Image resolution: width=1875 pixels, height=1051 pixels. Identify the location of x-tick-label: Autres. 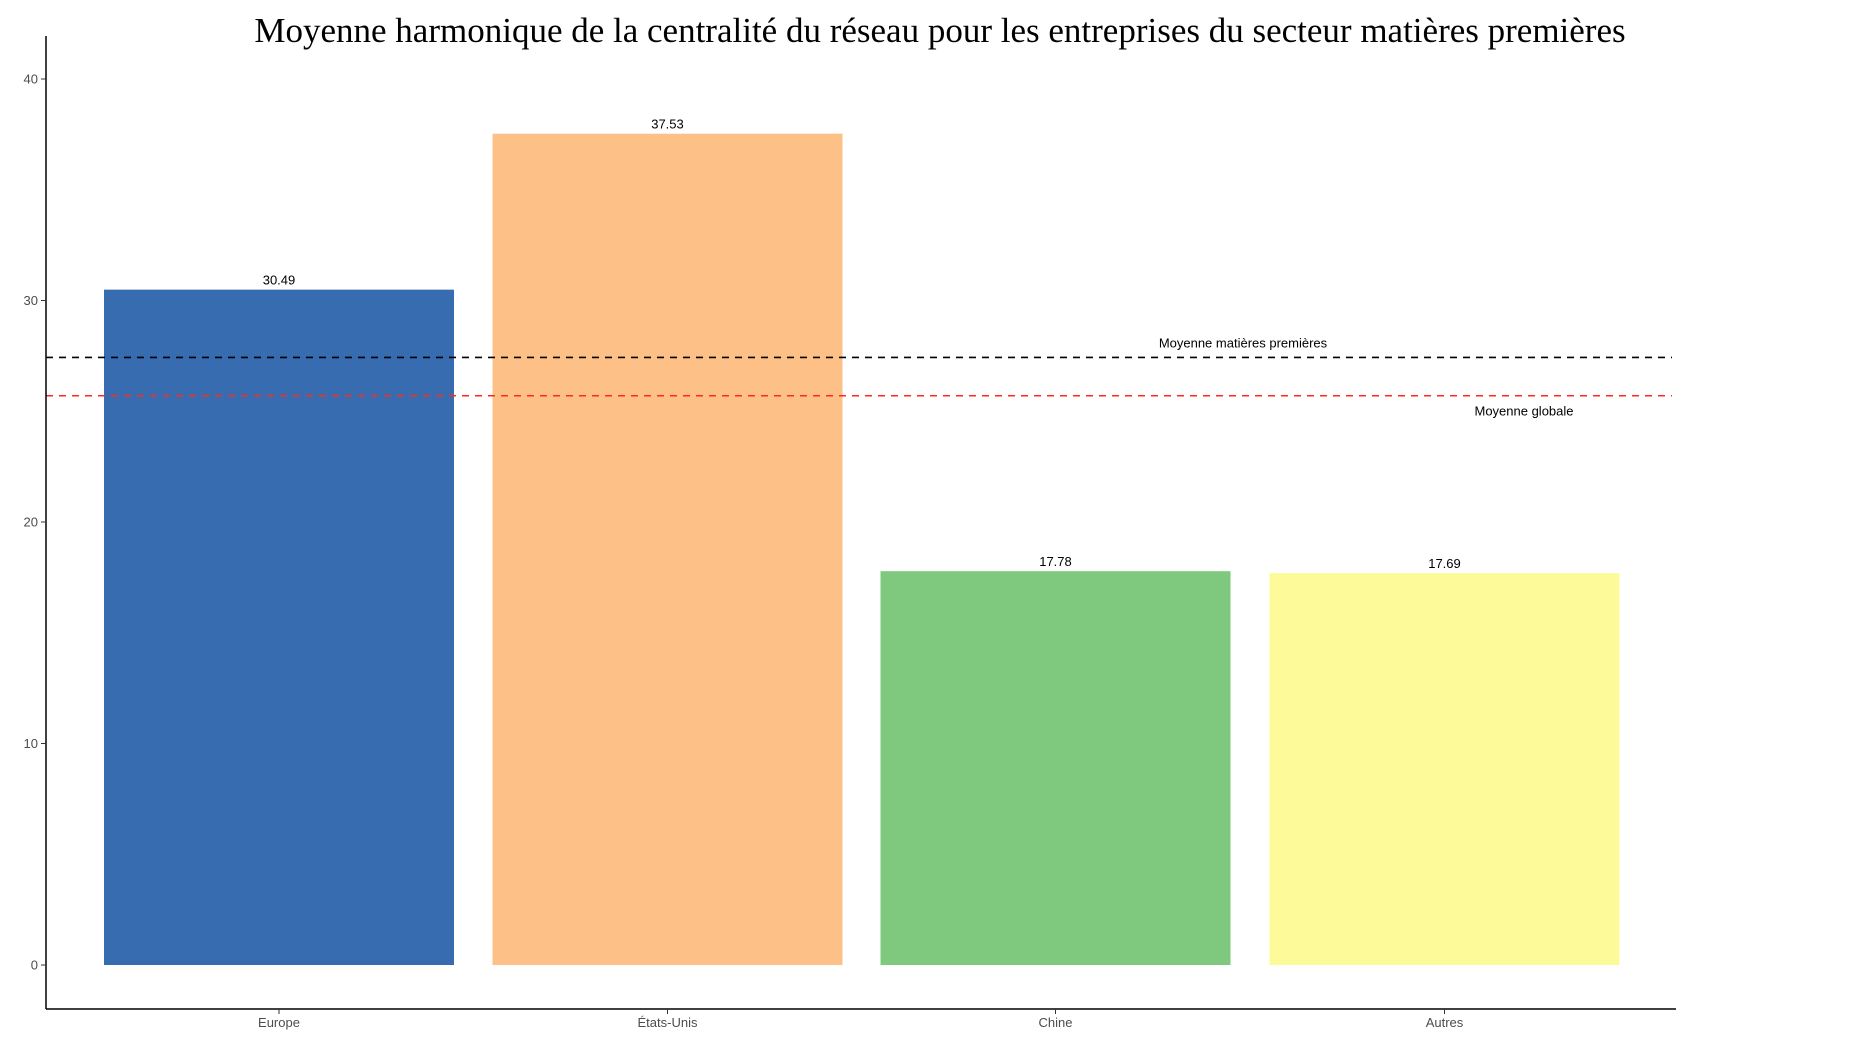
(1445, 1022).